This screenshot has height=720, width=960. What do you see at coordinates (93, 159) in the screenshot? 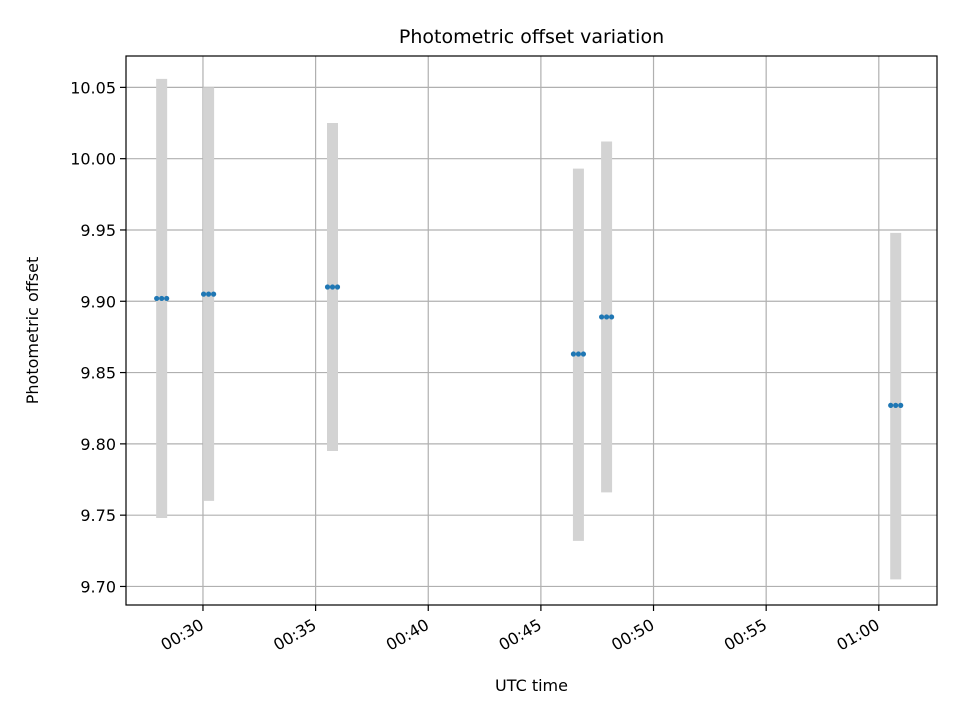
I see `y-tick-label: 10.00` at bounding box center [93, 159].